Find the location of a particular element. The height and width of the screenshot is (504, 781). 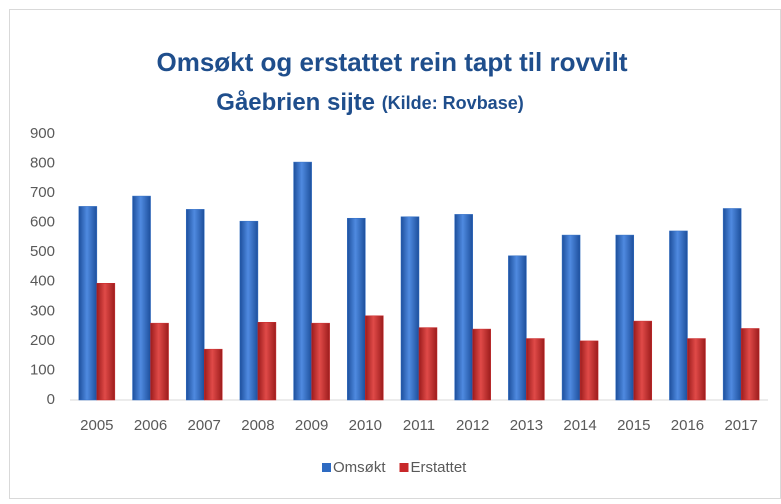

x-tick-label: 2010 is located at coordinates (365, 425).